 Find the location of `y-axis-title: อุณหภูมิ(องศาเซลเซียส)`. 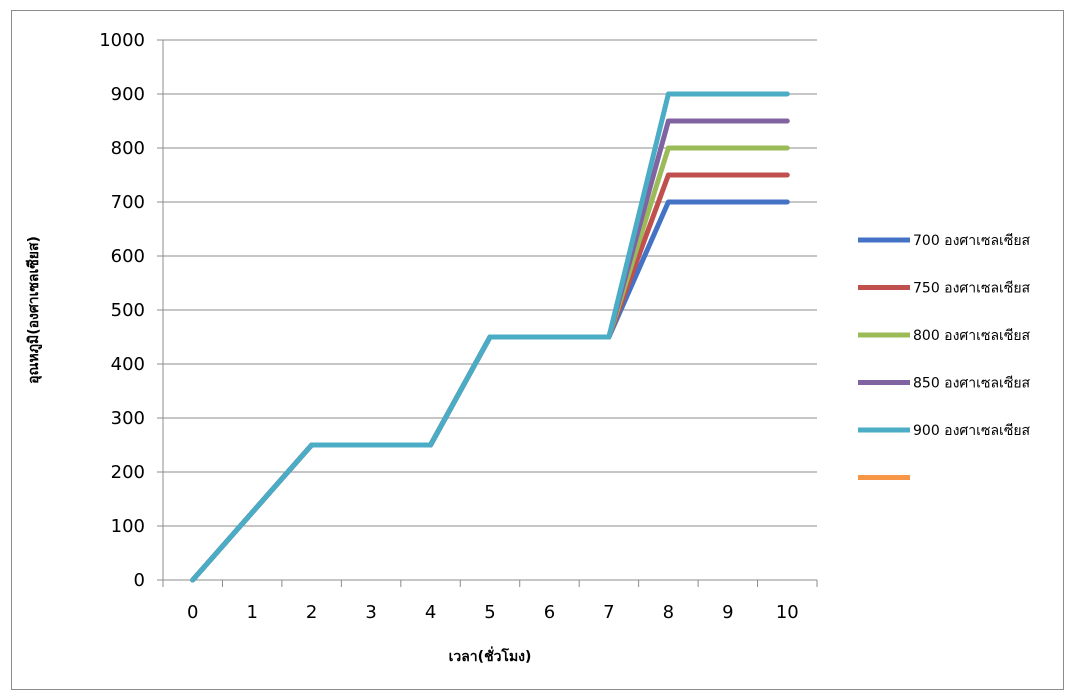

y-axis-title: อุณหภูมิ(องศาเซลเซียส) is located at coordinates (34, 310).